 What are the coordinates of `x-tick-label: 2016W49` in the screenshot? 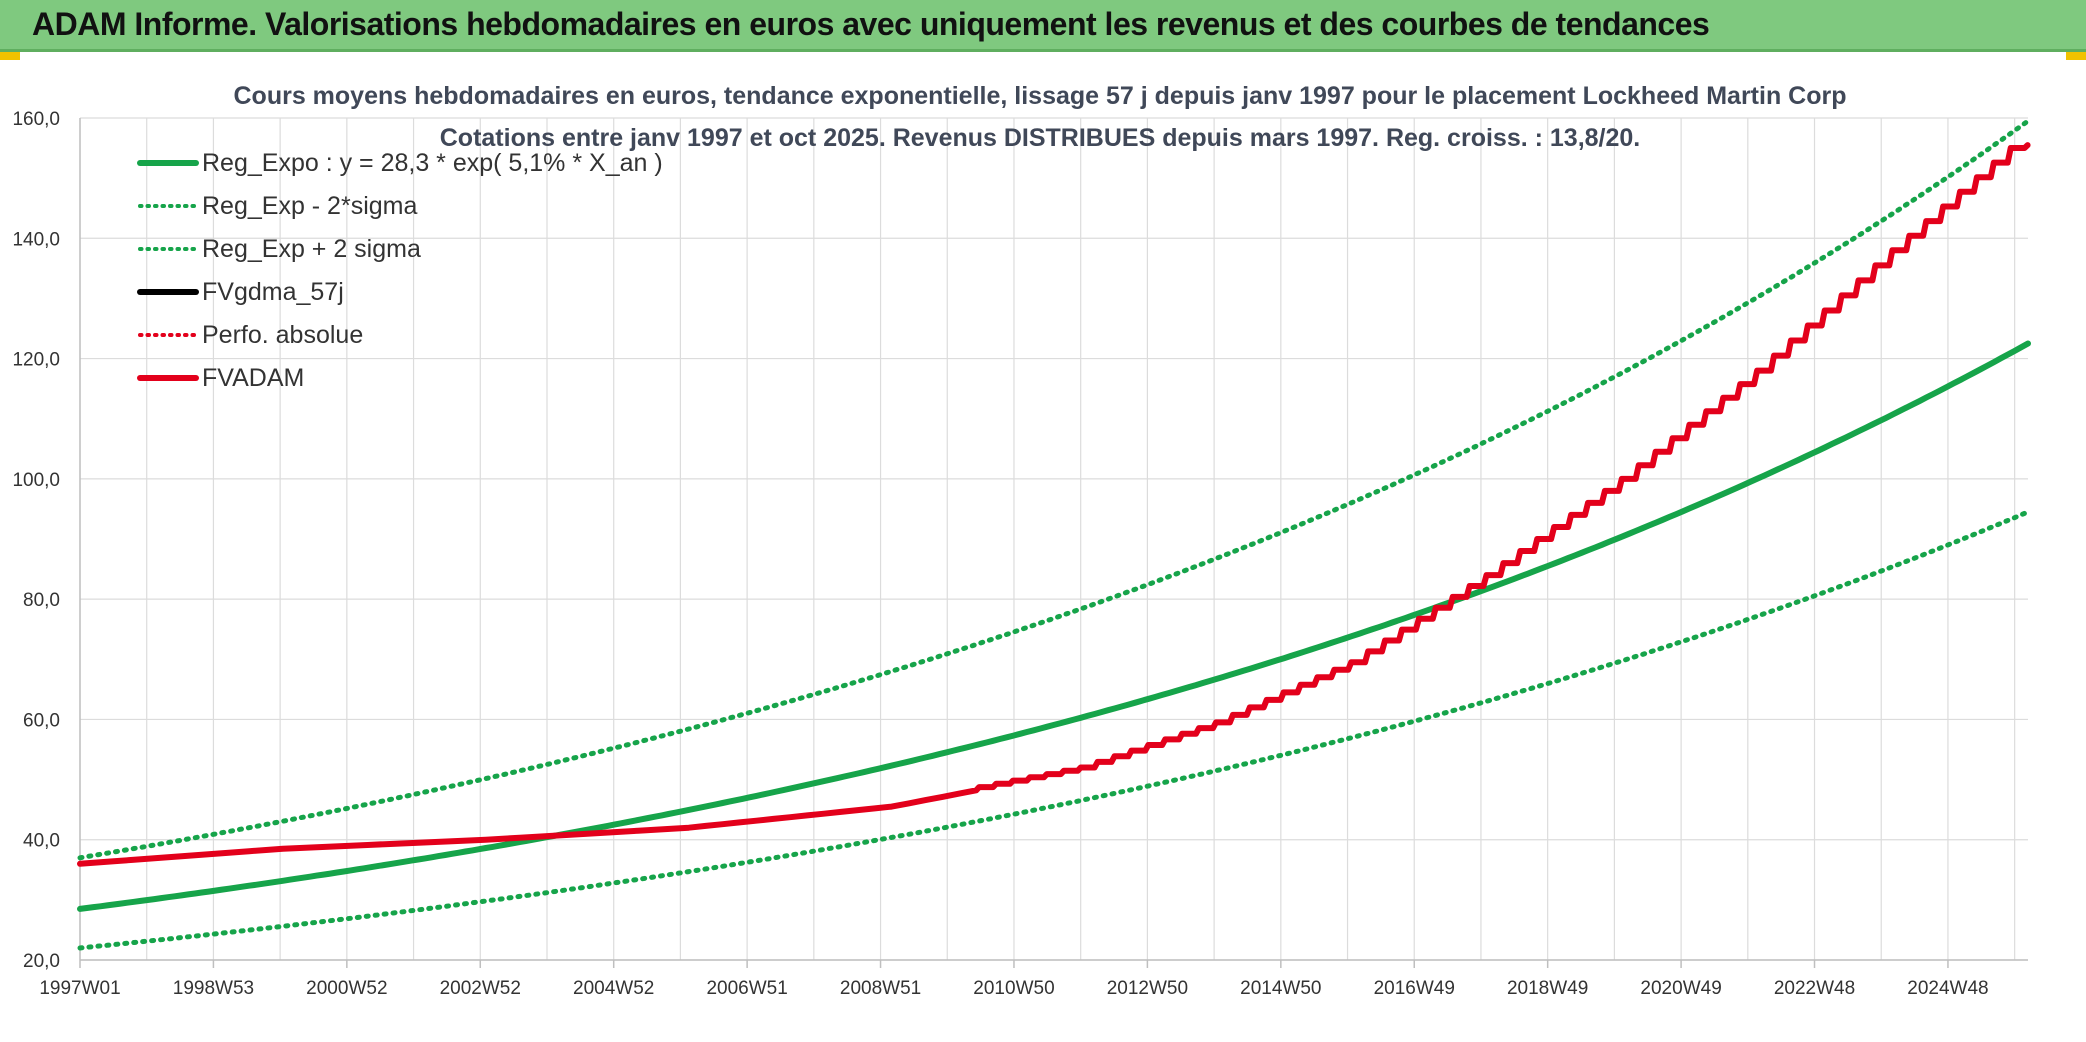 It's located at (1414, 988).